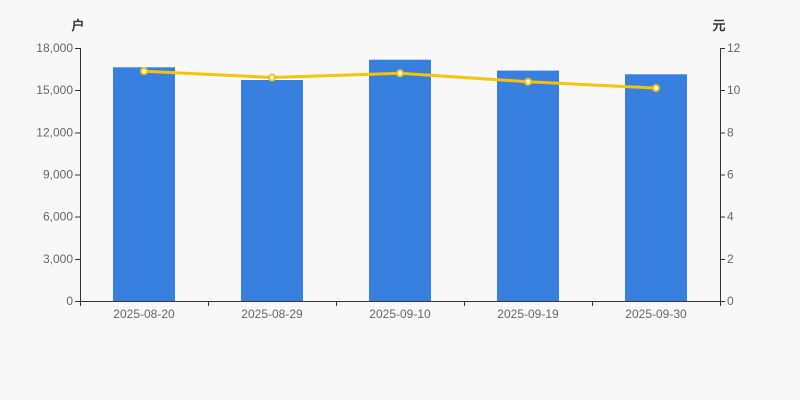  What do you see at coordinates (54, 48) in the screenshot?
I see `left-axis-tick-label: 18,000` at bounding box center [54, 48].